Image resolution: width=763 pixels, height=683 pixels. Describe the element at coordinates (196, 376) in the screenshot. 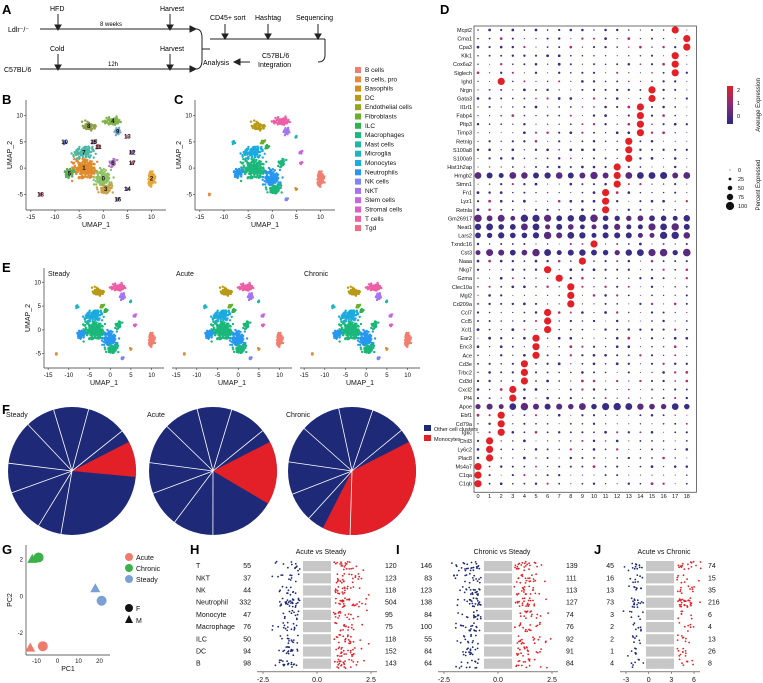

I see `umap-x-tick-label: -10` at that location.